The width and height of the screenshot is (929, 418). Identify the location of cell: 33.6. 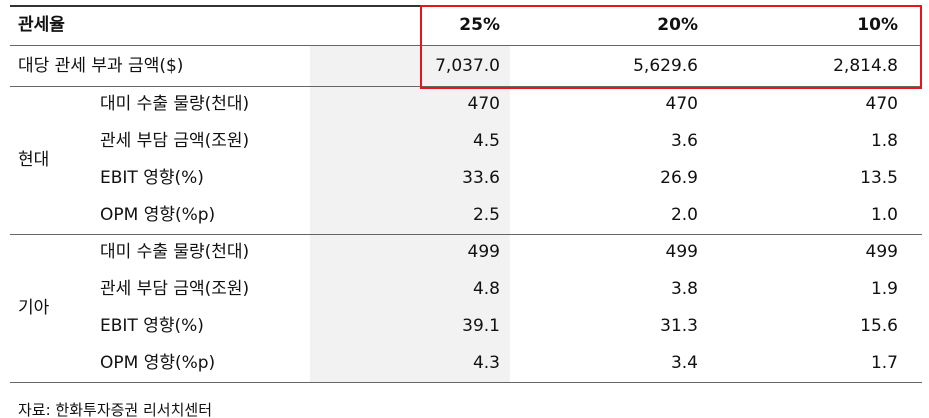
(481, 178).